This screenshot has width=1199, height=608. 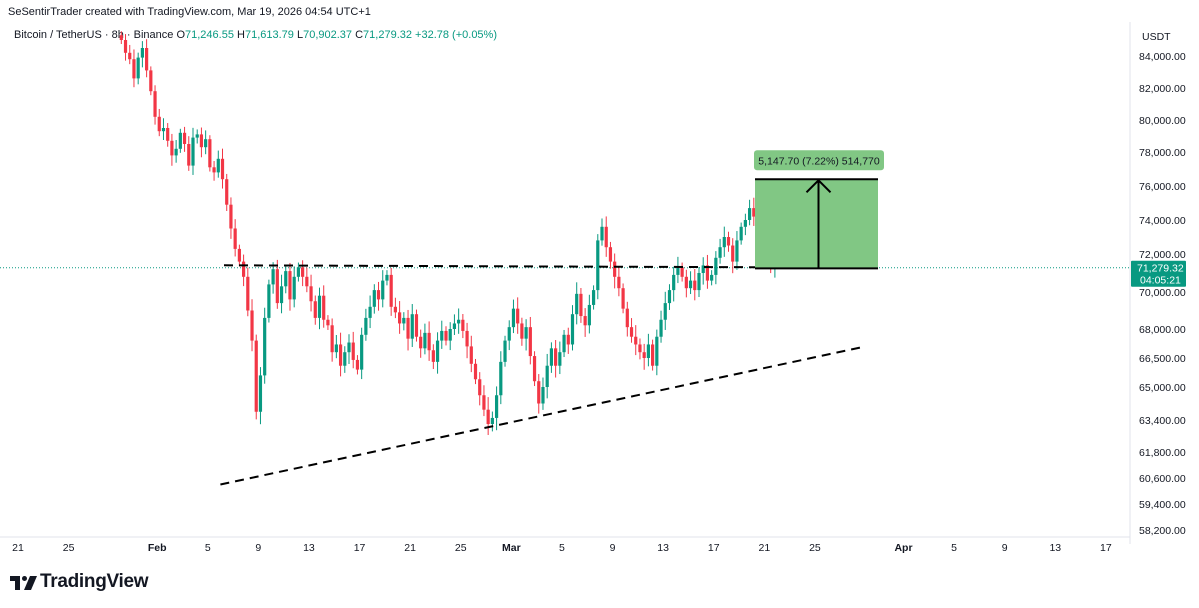 I want to click on price-tick-label: 61,800.00, so click(x=1162, y=453).